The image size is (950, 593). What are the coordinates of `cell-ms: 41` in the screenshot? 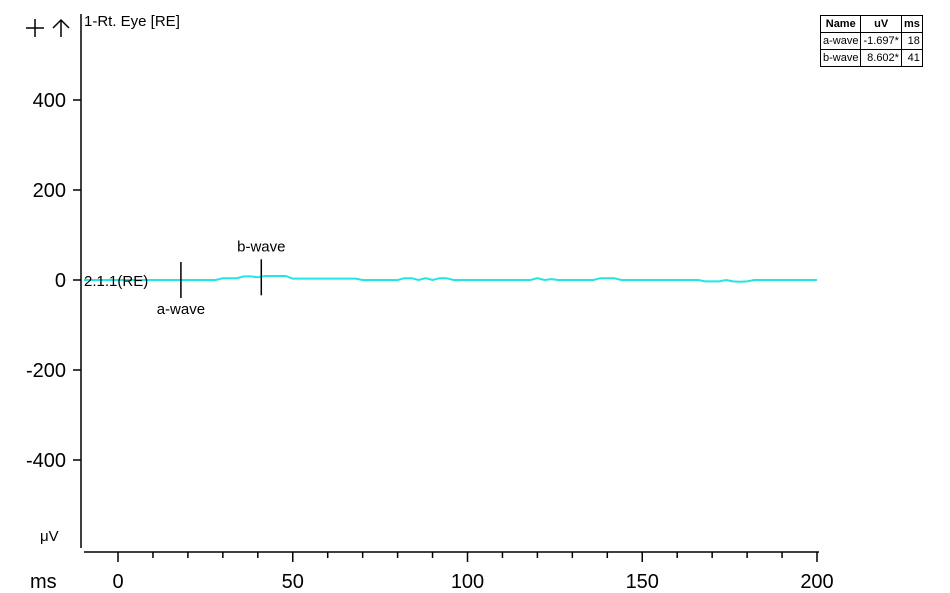 It's located at (911, 58).